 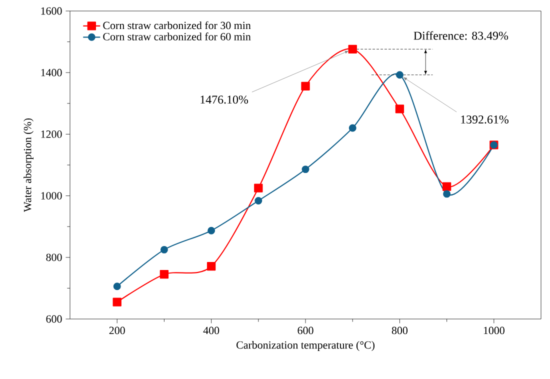 I want to click on y-tick-label: 1400, so click(x=51, y=72).